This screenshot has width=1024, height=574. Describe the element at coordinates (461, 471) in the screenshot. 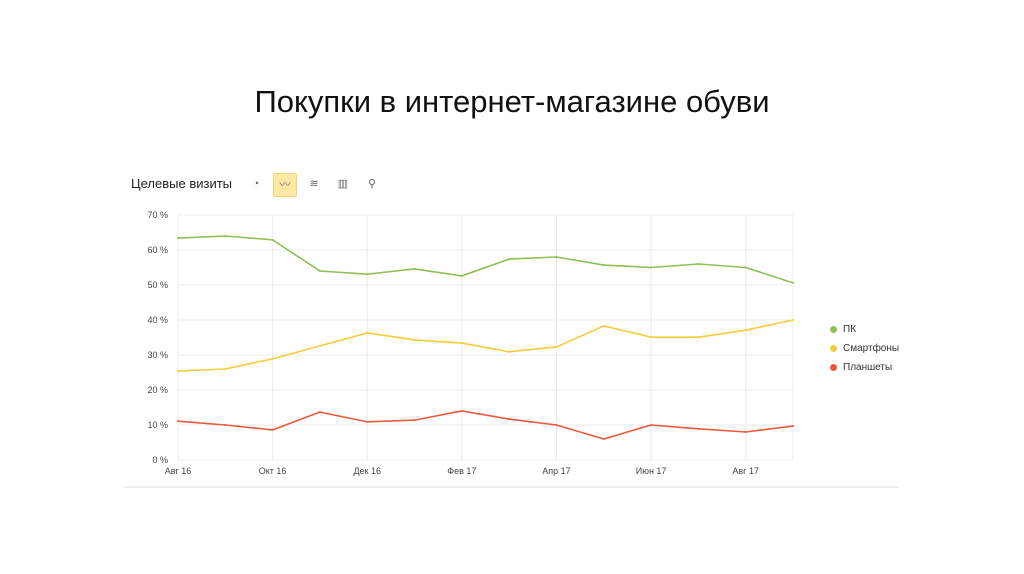

I see `x-tick-label: Фев 17` at that location.